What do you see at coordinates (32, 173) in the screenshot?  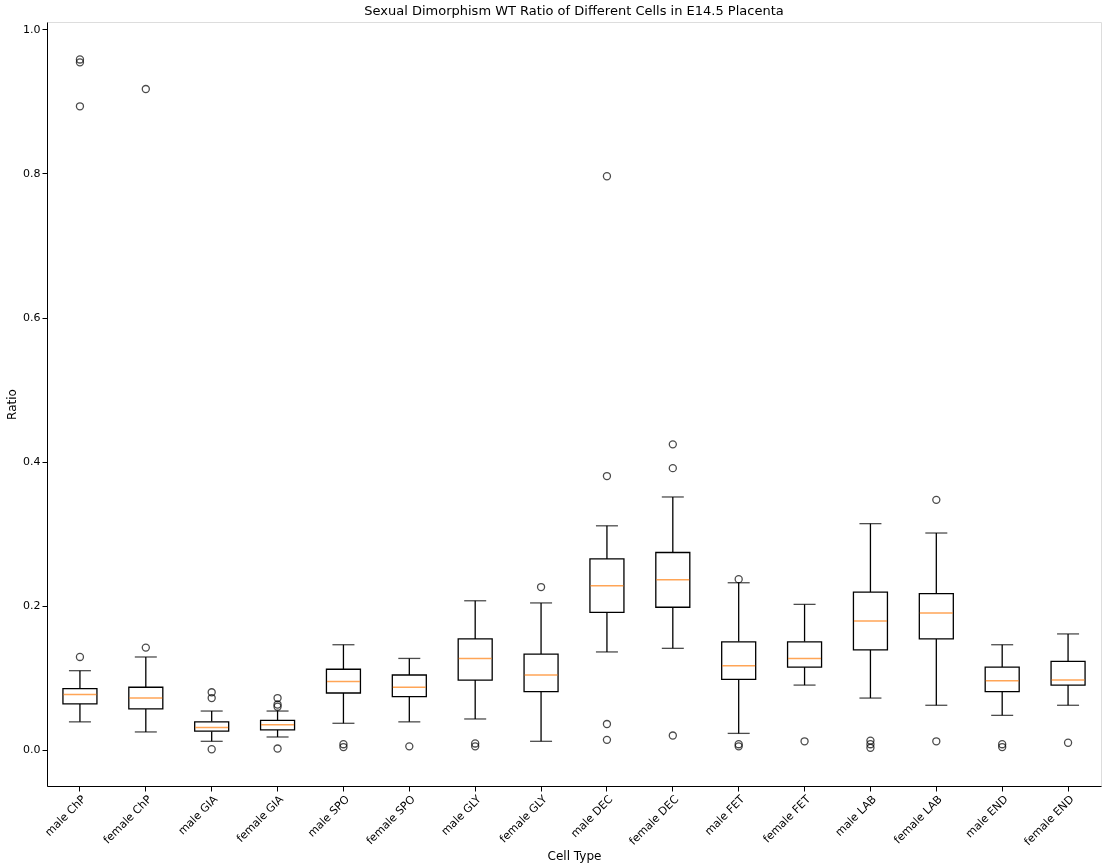 I see `y-tick-label: 0.8` at bounding box center [32, 173].